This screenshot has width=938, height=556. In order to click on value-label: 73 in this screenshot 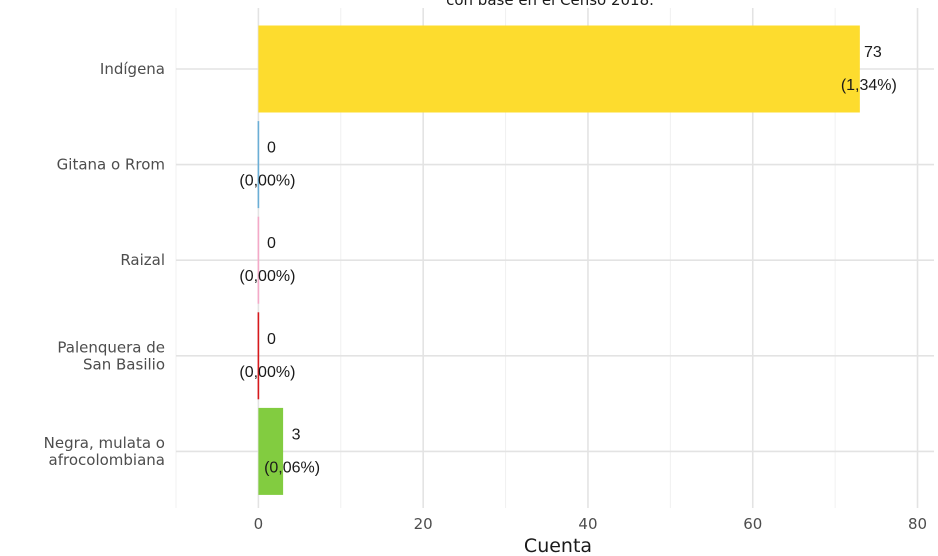, I will do `click(873, 52)`.